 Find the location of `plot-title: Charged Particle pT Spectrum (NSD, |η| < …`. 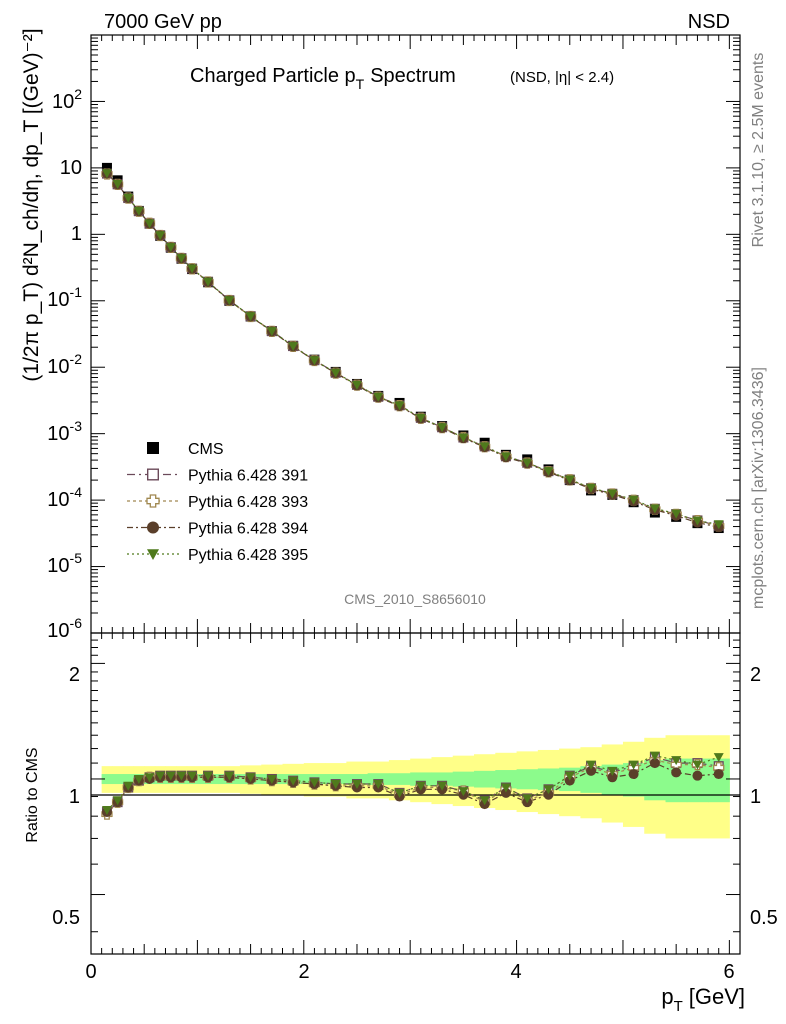

plot-title: Charged Particle pT Spectrum (NSD, |η| < … is located at coordinates (402, 78).